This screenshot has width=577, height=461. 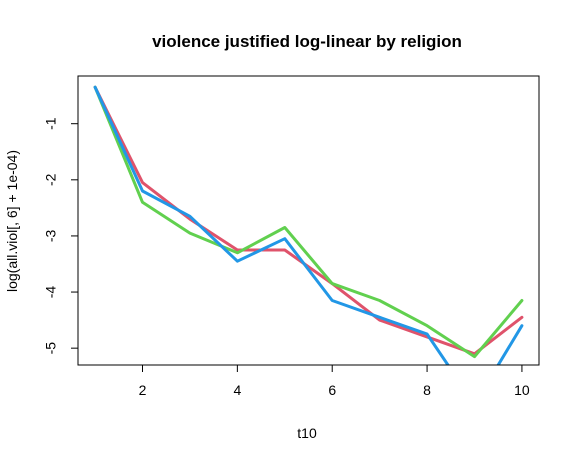 What do you see at coordinates (51, 235) in the screenshot?
I see `y-tick-label: -3` at bounding box center [51, 235].